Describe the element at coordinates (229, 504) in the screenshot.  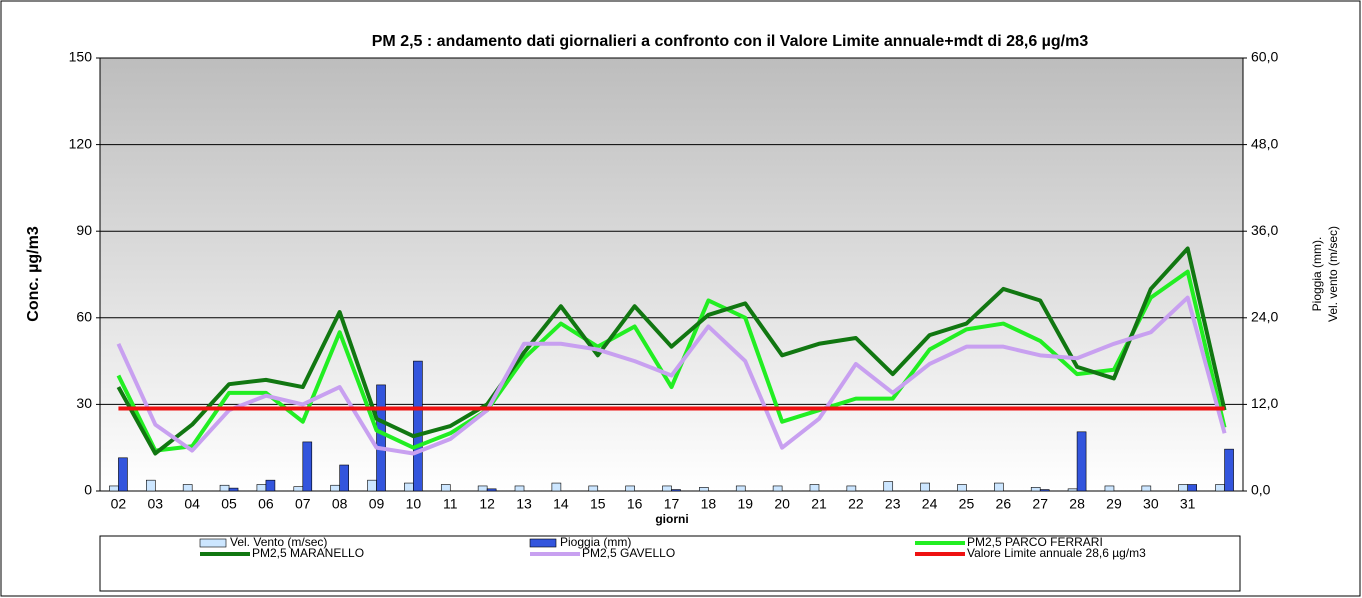
I see `x-tick-label: 05` at that location.